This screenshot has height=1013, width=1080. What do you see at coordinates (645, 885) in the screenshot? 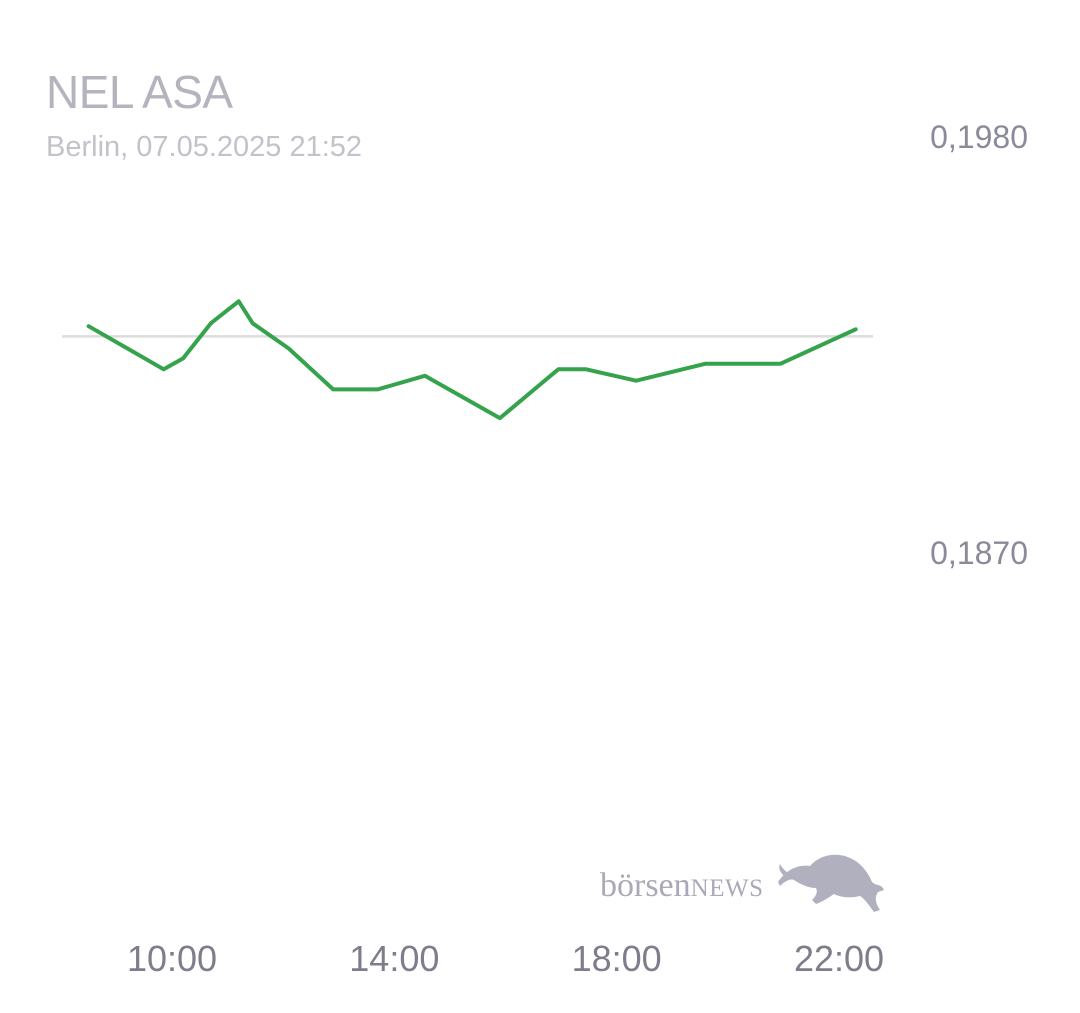
I see `brand-text-boersen: börsen` at bounding box center [645, 885].